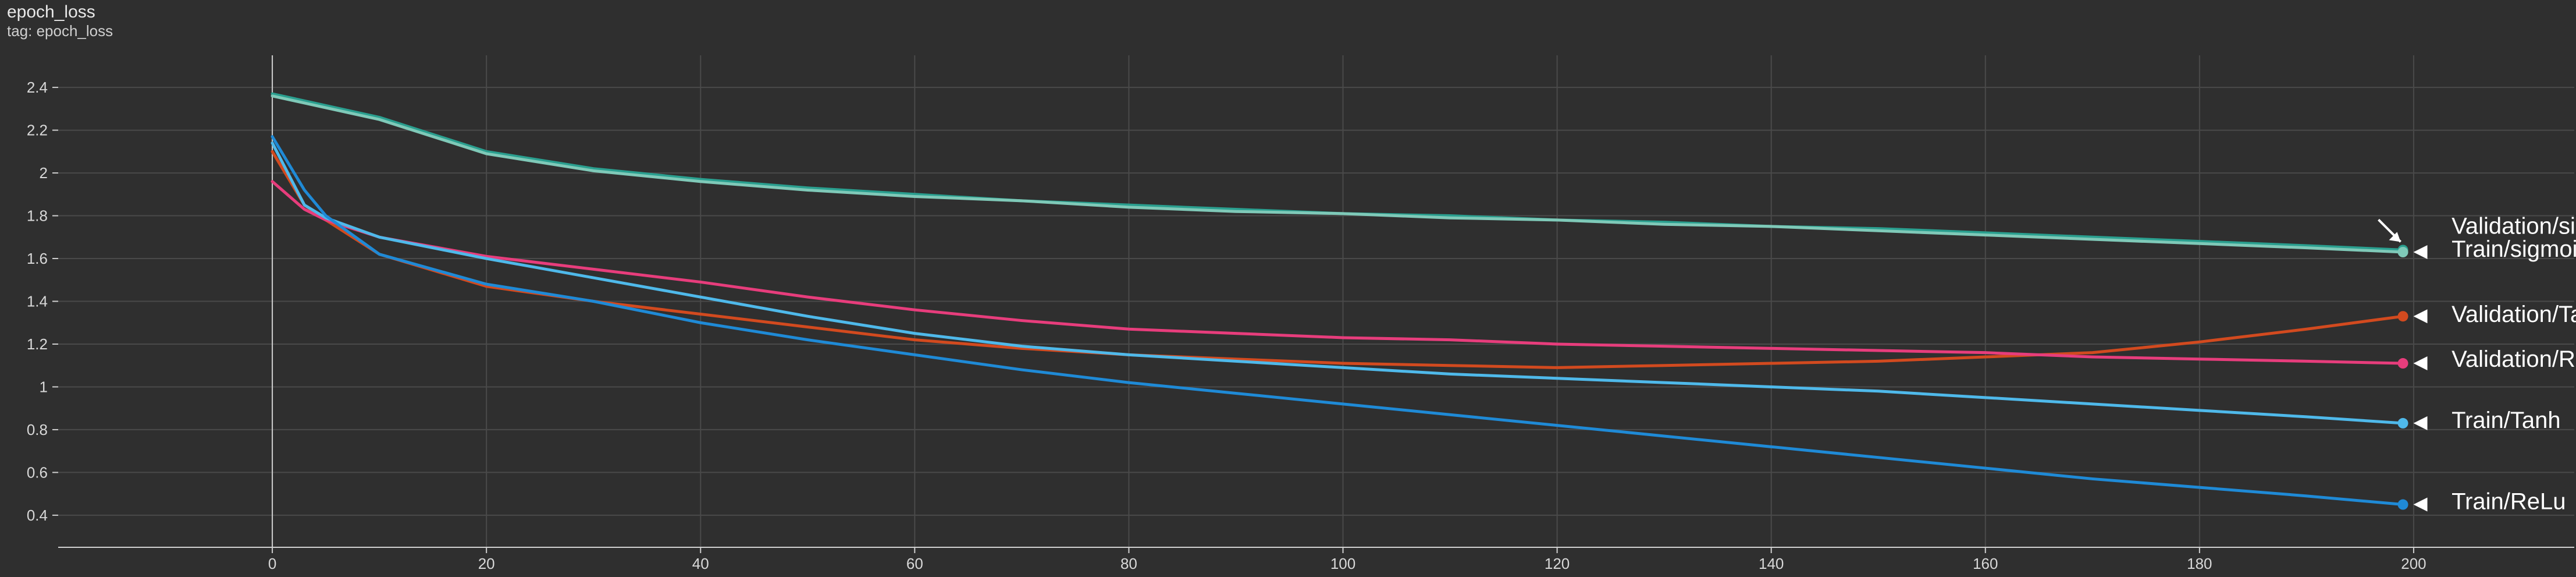 Image resolution: width=2576 pixels, height=577 pixels. Describe the element at coordinates (2514, 314) in the screenshot. I see `annotation-label-validation-tanh: Validation/Tanh` at that location.